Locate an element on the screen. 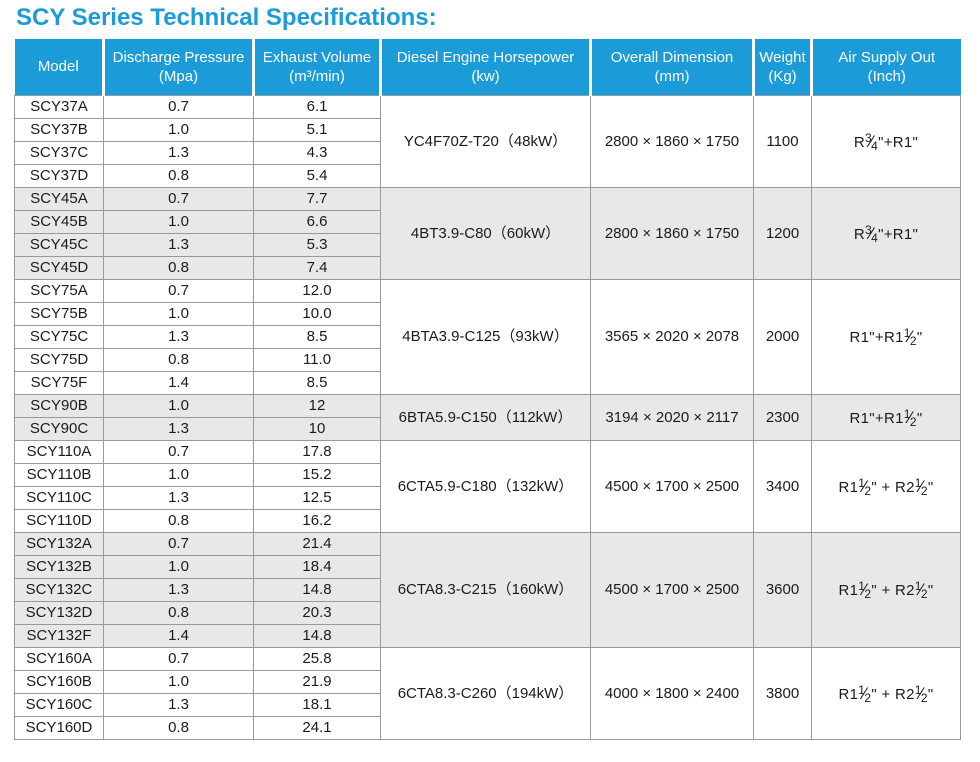 This screenshot has width=980, height=762. volume-cell: 12.5 is located at coordinates (317, 498).